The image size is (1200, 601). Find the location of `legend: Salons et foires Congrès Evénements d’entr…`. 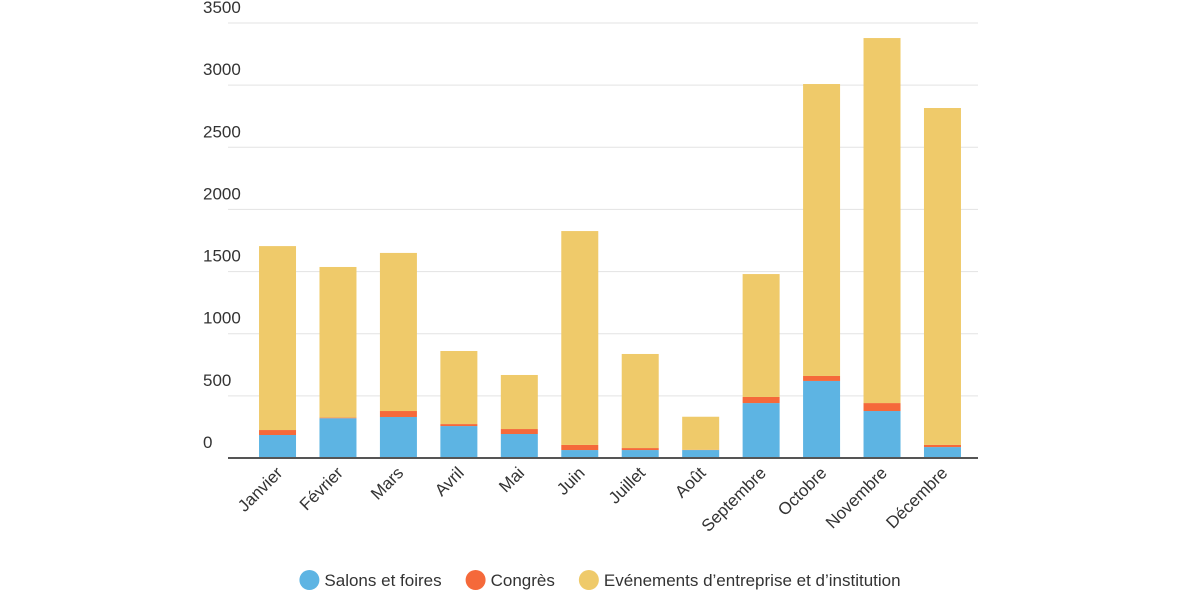

legend: Salons et foires Congrès Evénements d’entr… is located at coordinates (600, 580).